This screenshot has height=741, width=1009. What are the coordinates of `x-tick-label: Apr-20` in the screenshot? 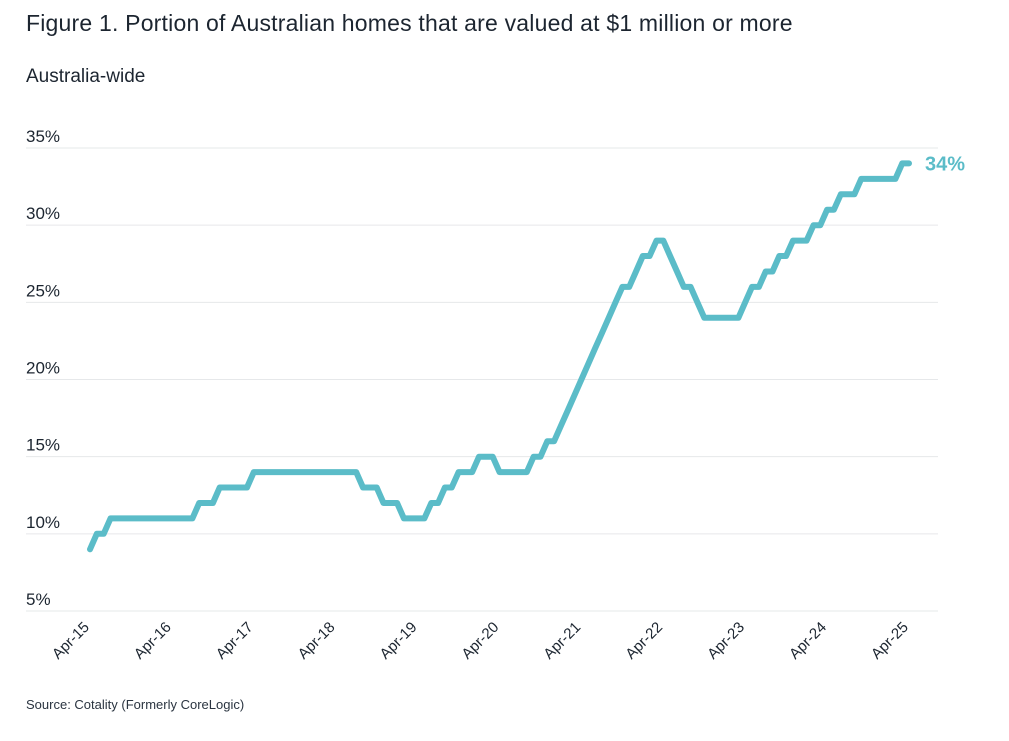 It's located at (480, 641).